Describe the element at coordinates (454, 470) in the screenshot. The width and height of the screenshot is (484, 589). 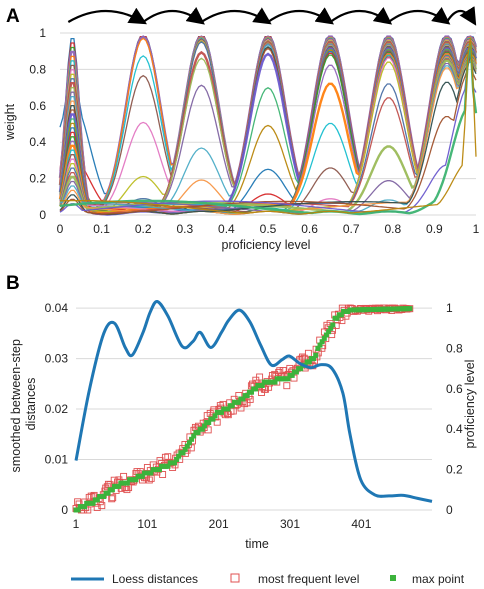
I see `panel-b-y2-tick: 0.2` at that location.